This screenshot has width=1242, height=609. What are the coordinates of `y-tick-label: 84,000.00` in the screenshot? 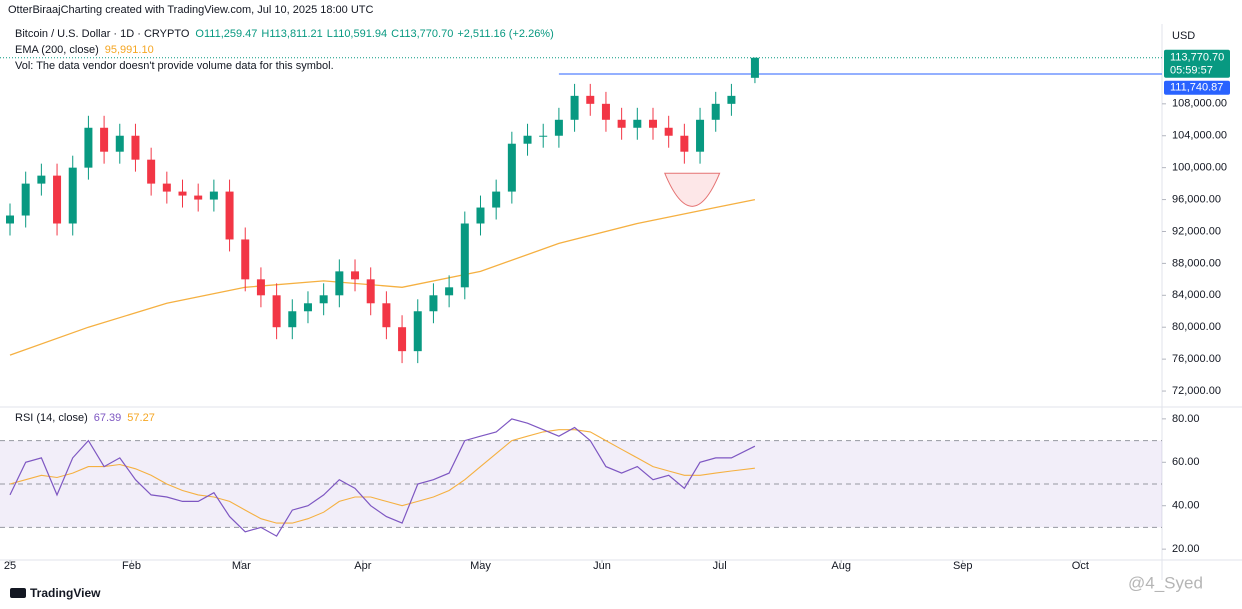 It's located at (1196, 295).